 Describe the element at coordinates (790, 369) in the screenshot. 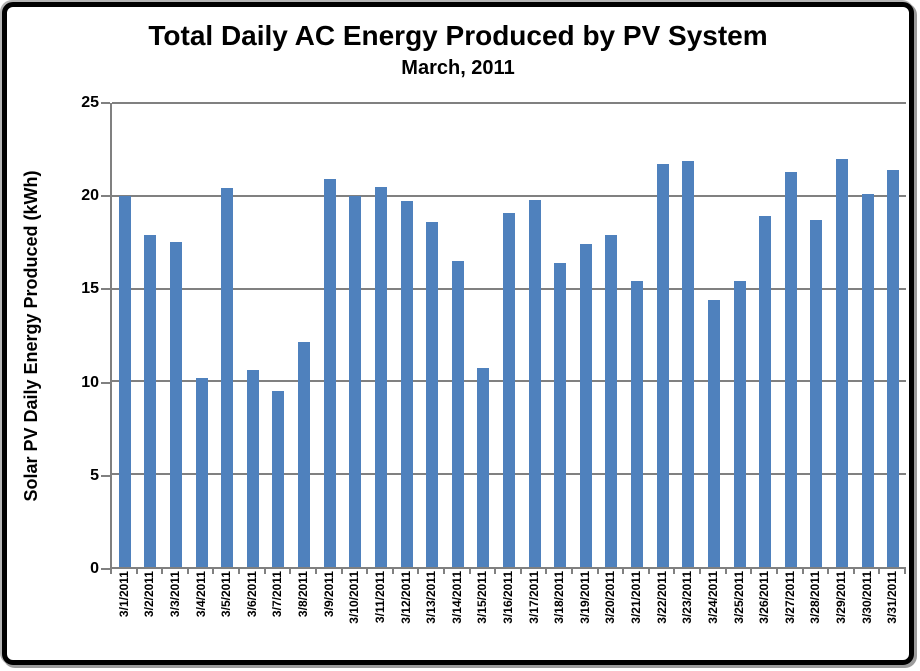

I see `bar-3/27/2011` at that location.